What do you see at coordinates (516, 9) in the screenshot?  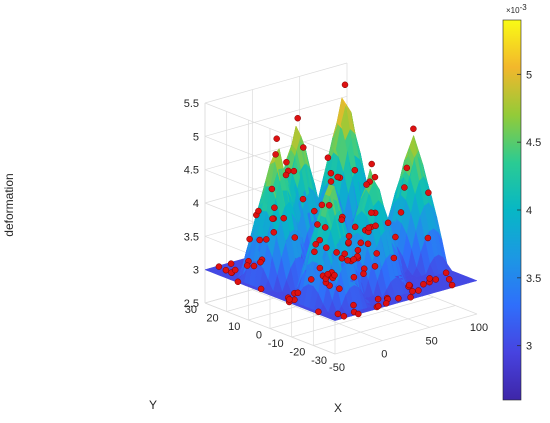 I see `colorbar-exponent: ×10⁻³` at bounding box center [516, 9].